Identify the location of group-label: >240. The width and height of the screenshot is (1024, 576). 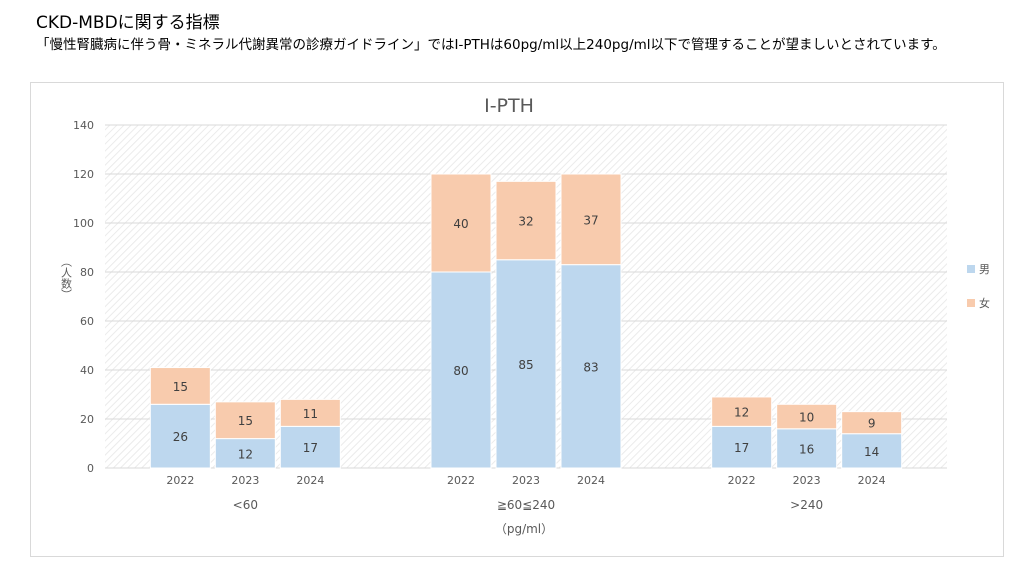
(806, 505).